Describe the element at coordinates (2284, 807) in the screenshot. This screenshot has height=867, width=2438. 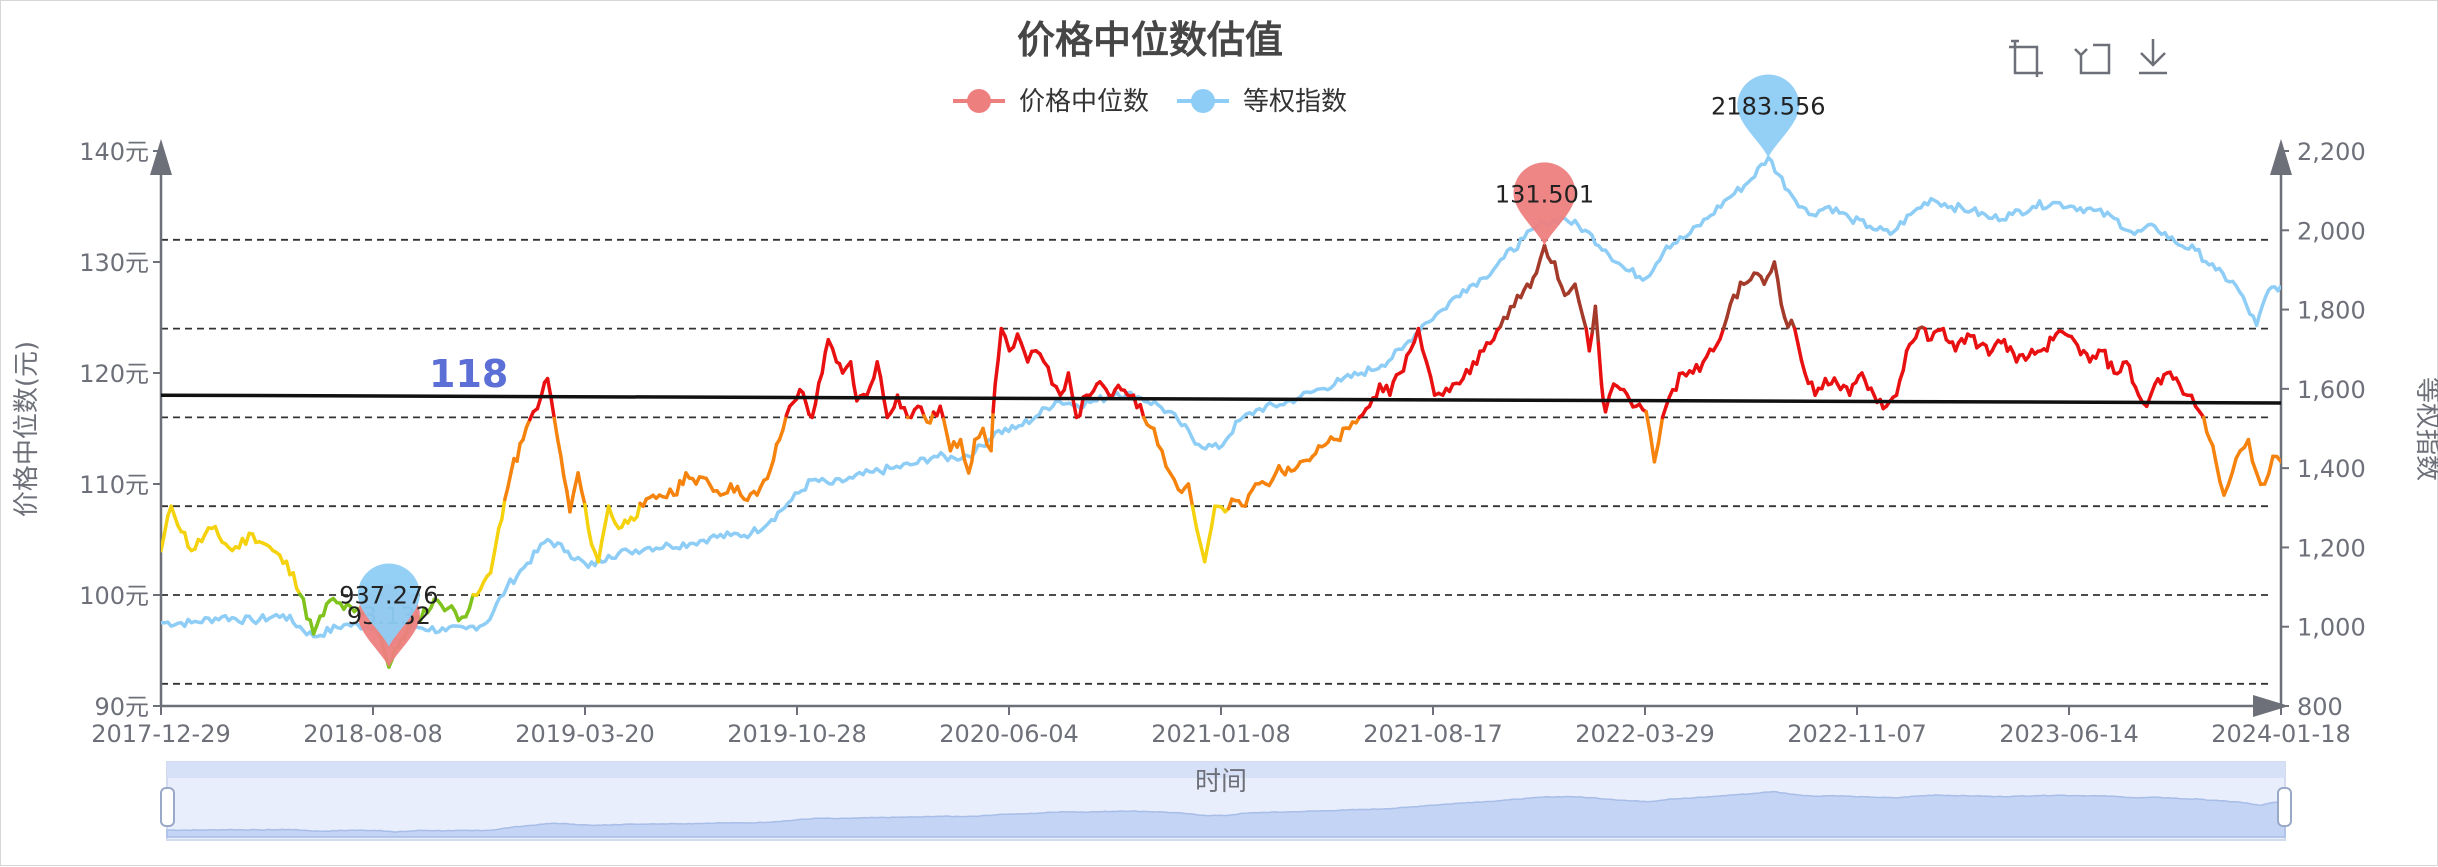
I see `data-zoom-handle-right` at that location.